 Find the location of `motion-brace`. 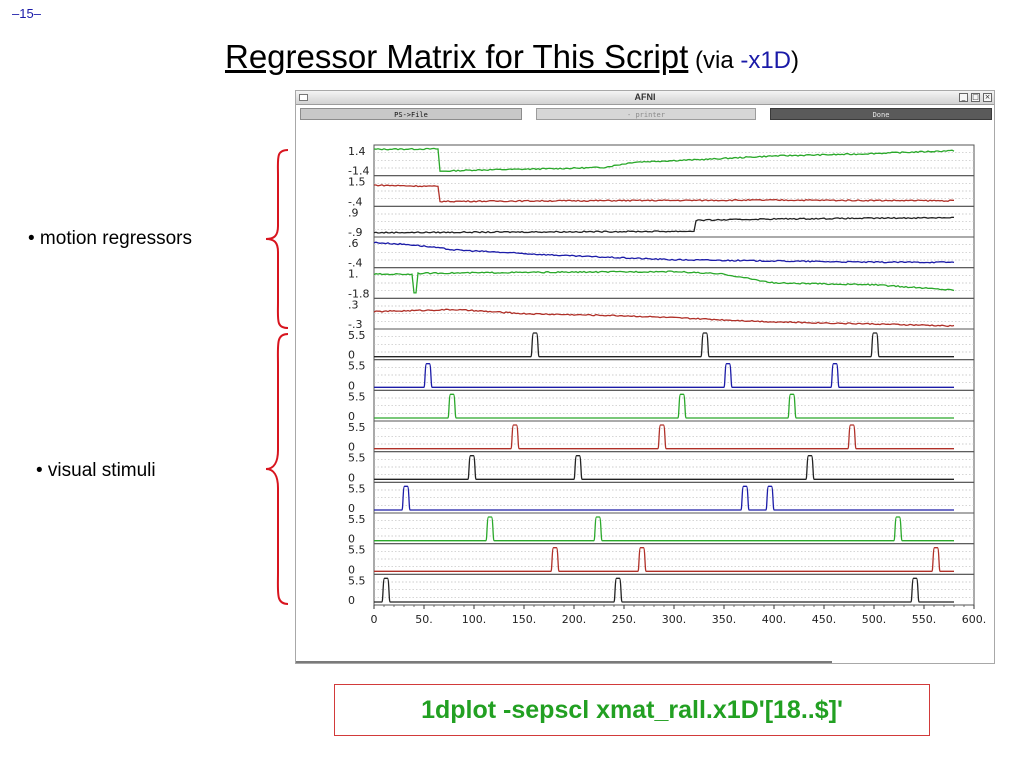

motion-brace is located at coordinates (277, 239).